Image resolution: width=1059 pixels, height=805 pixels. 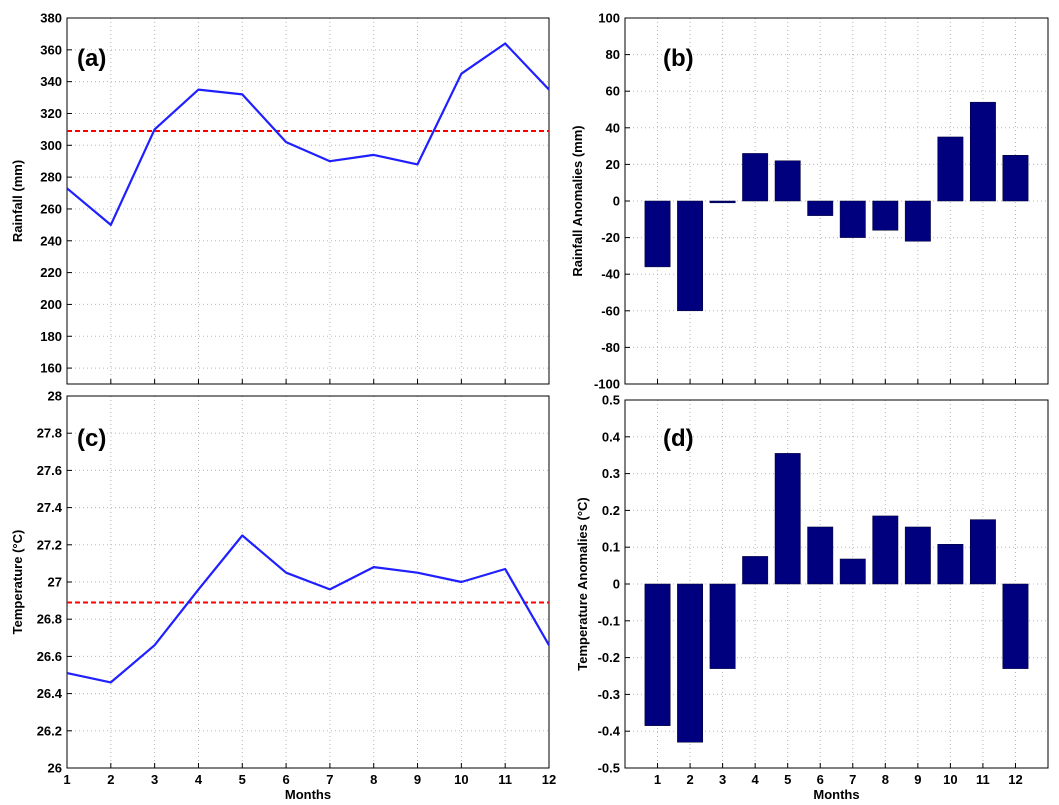 What do you see at coordinates (610, 237) in the screenshot?
I see `y-tick-label: -20` at bounding box center [610, 237].